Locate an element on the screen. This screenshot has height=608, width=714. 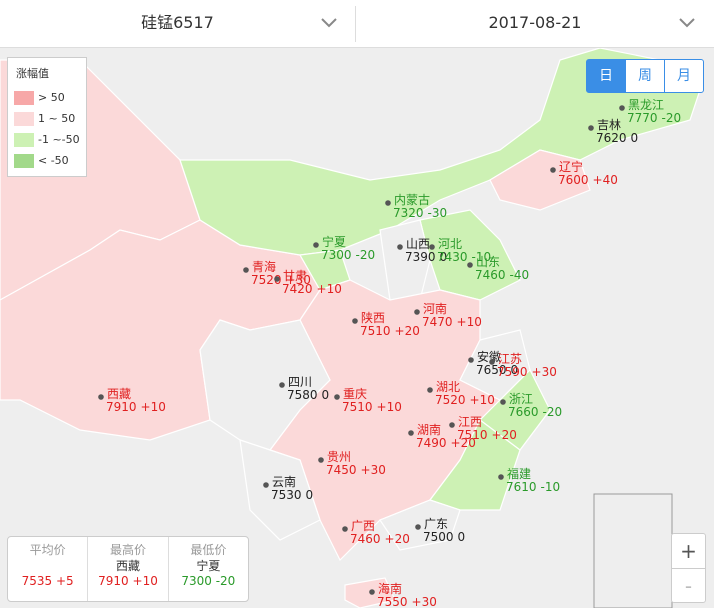
tab: 日 is located at coordinates (606, 76).